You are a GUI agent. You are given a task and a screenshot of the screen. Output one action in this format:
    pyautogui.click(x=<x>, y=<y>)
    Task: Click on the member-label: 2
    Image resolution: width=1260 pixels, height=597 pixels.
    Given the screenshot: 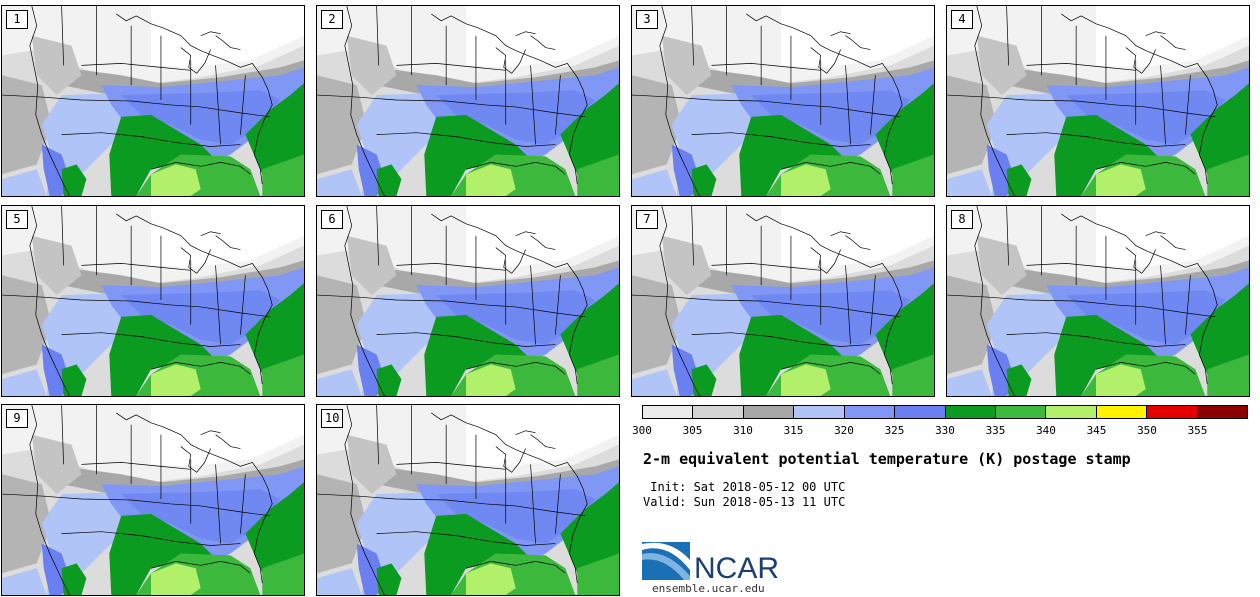 What is the action you would take?
    pyautogui.click(x=332, y=19)
    